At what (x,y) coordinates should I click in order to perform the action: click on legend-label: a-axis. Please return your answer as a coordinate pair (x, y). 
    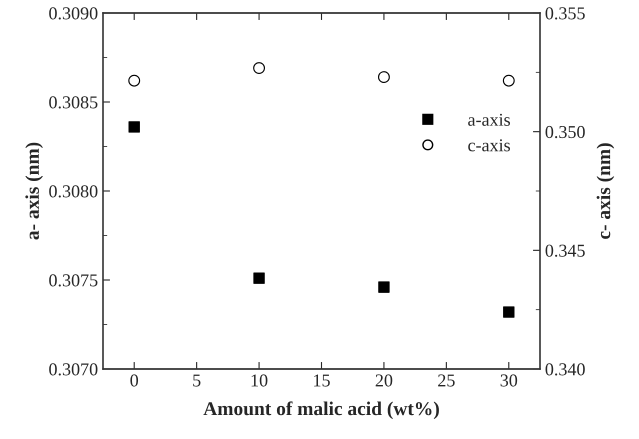
    Looking at the image, I should click on (489, 120).